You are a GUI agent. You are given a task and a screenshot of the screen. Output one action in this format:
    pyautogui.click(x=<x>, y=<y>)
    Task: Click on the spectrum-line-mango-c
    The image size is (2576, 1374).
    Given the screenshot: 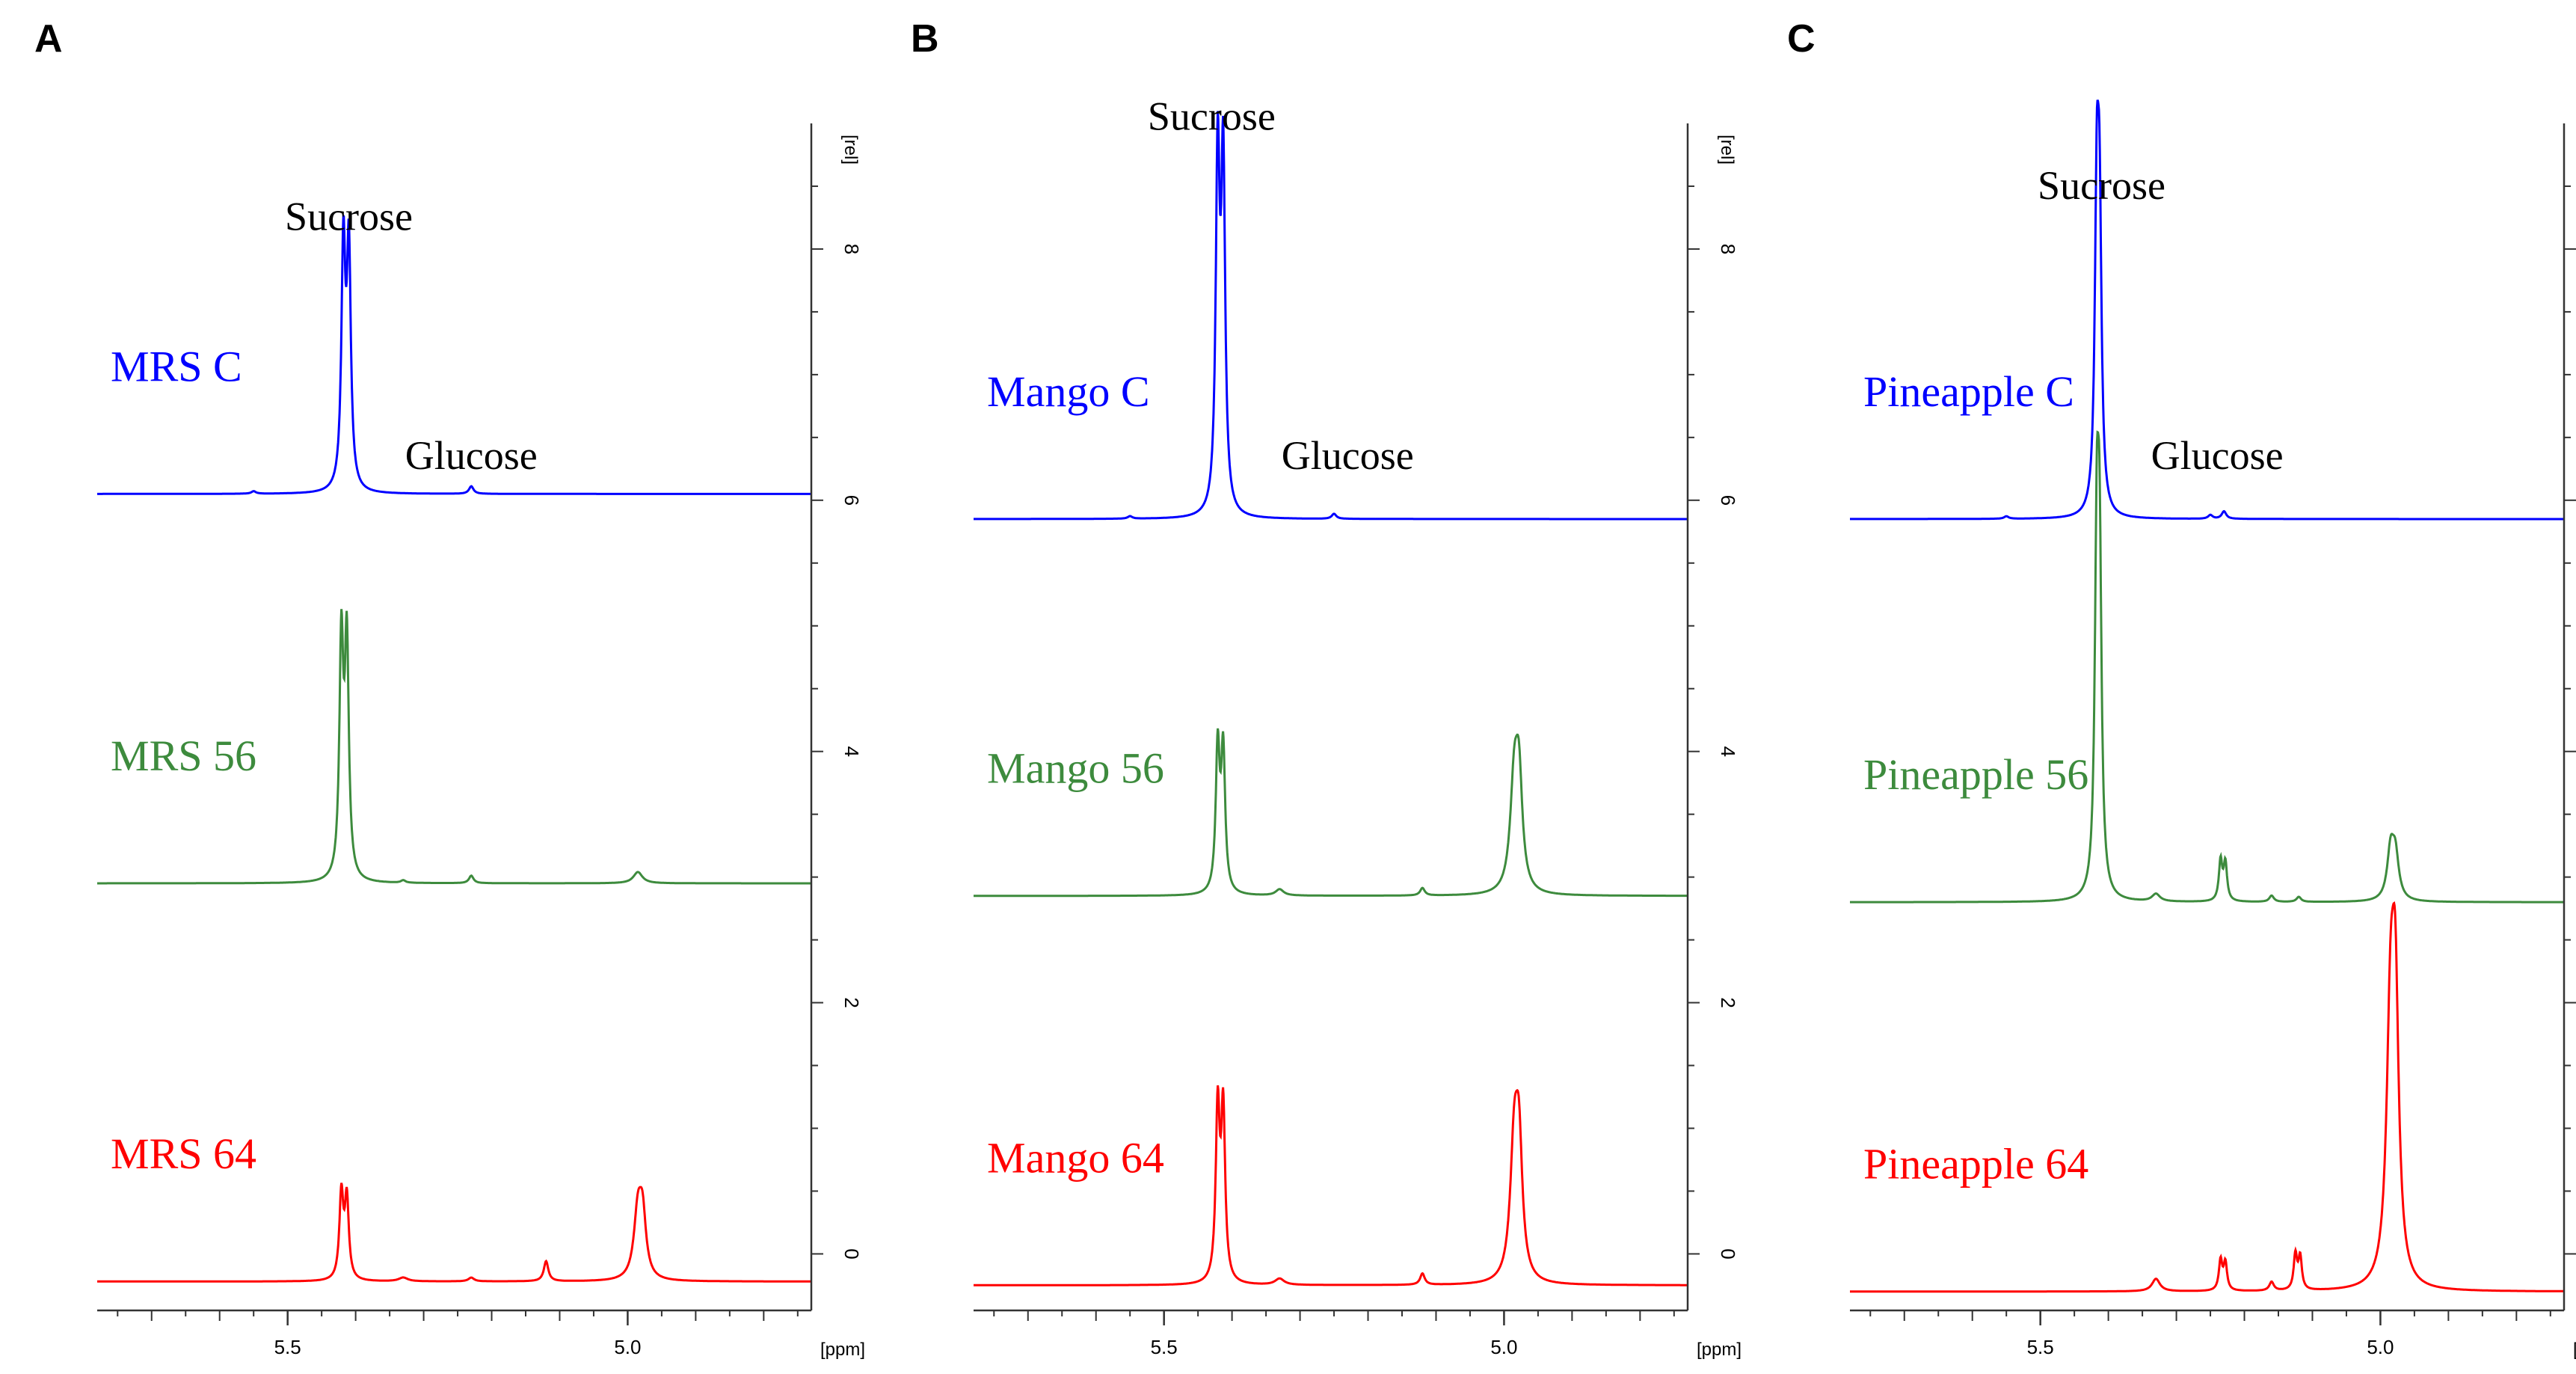 What is the action you would take?
    pyautogui.click(x=1331, y=316)
    